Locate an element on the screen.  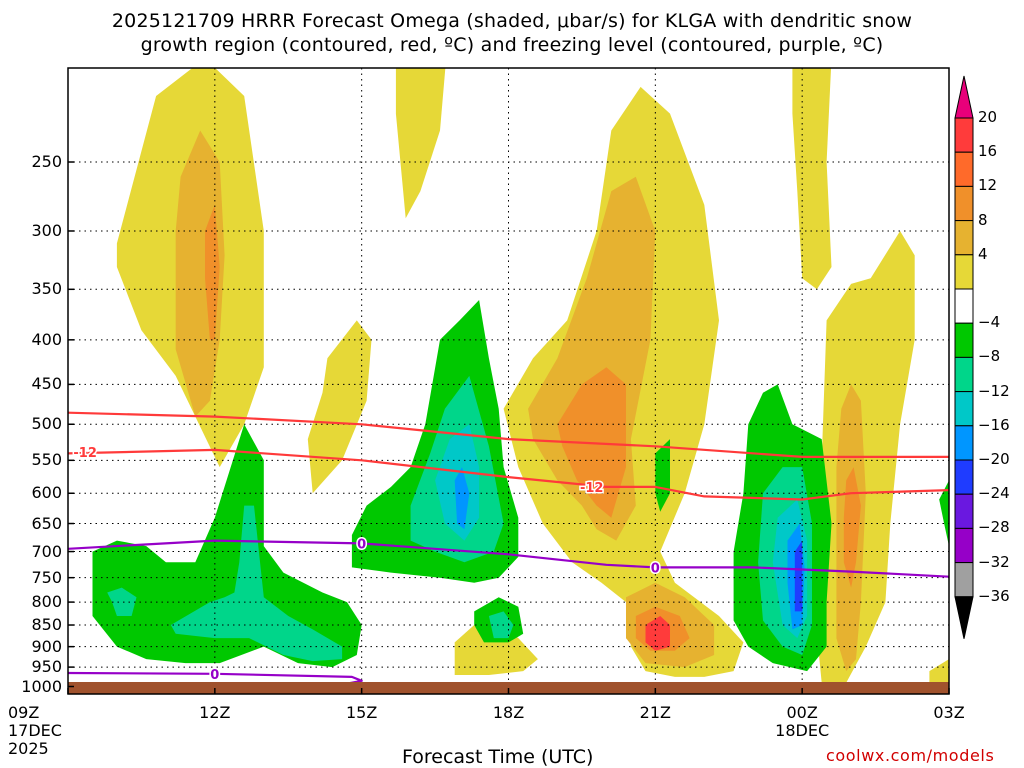
x-tick-label-21Z-0: 21Z is located at coordinates (655, 712).